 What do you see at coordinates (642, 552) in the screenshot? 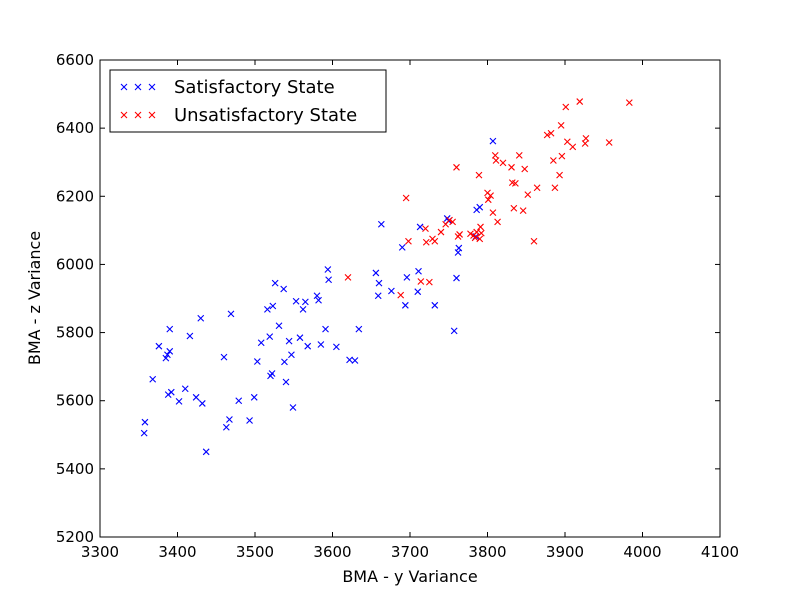
I see `x-tick-label: 4000` at bounding box center [642, 552].